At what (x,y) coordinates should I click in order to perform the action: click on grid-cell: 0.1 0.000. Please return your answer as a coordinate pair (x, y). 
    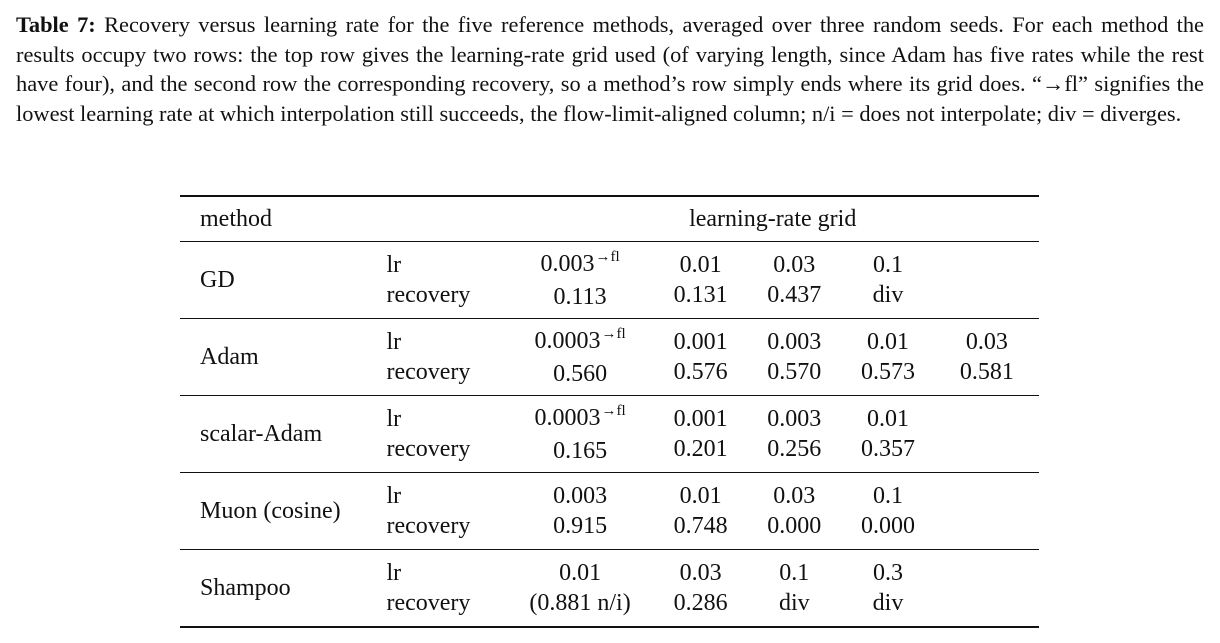
    Looking at the image, I should click on (888, 511).